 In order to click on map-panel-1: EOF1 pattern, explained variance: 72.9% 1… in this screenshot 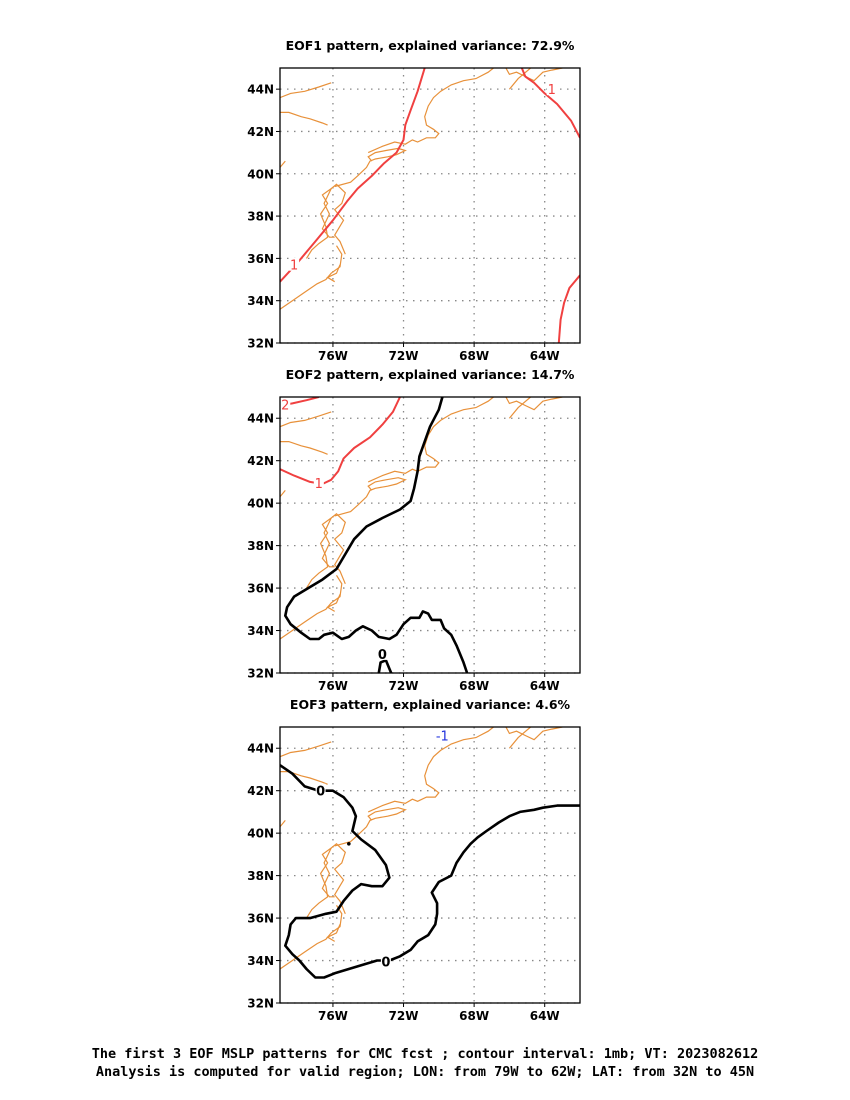, I will do `click(414, 200)`.